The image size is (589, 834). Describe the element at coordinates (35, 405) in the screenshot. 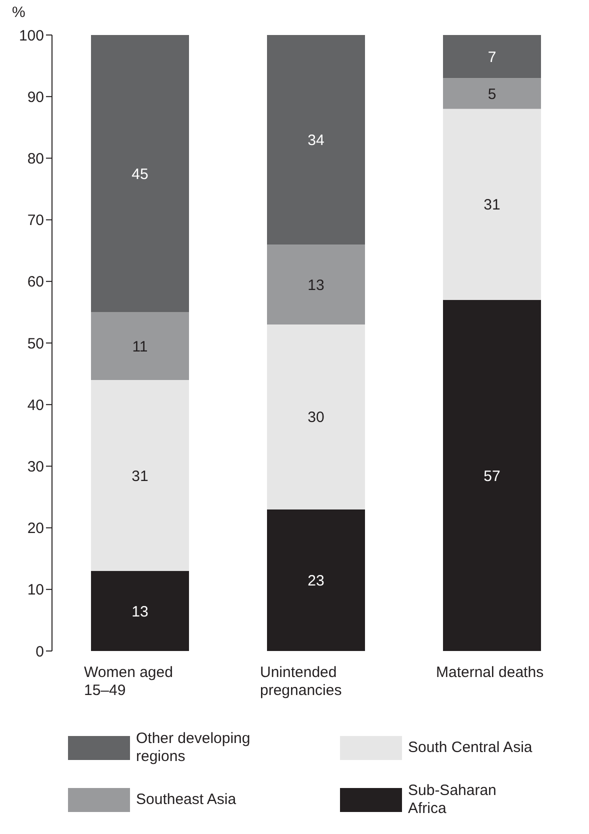

I see `y-tick-label: 40` at that location.